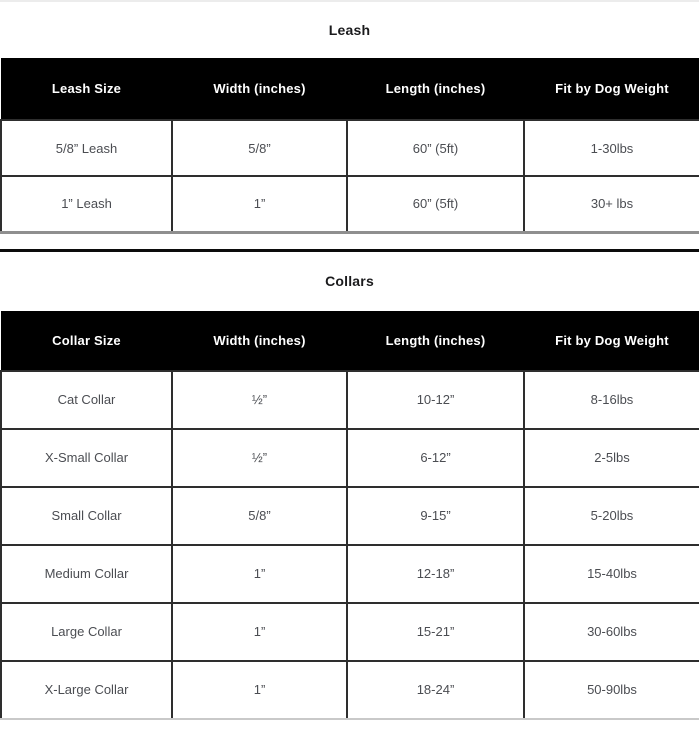 The height and width of the screenshot is (733, 699). Describe the element at coordinates (349, 1) in the screenshot. I see `top-divider` at that location.